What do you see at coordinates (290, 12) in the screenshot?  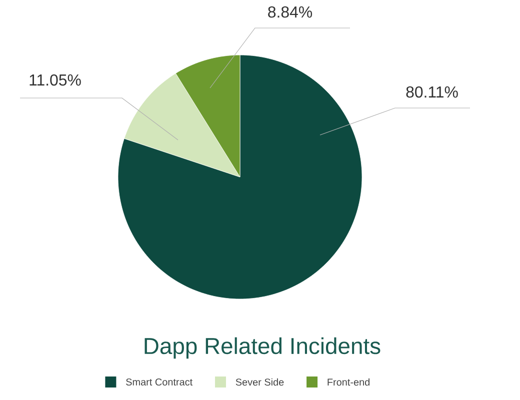 I see `data-label: 8.84%` at bounding box center [290, 12].